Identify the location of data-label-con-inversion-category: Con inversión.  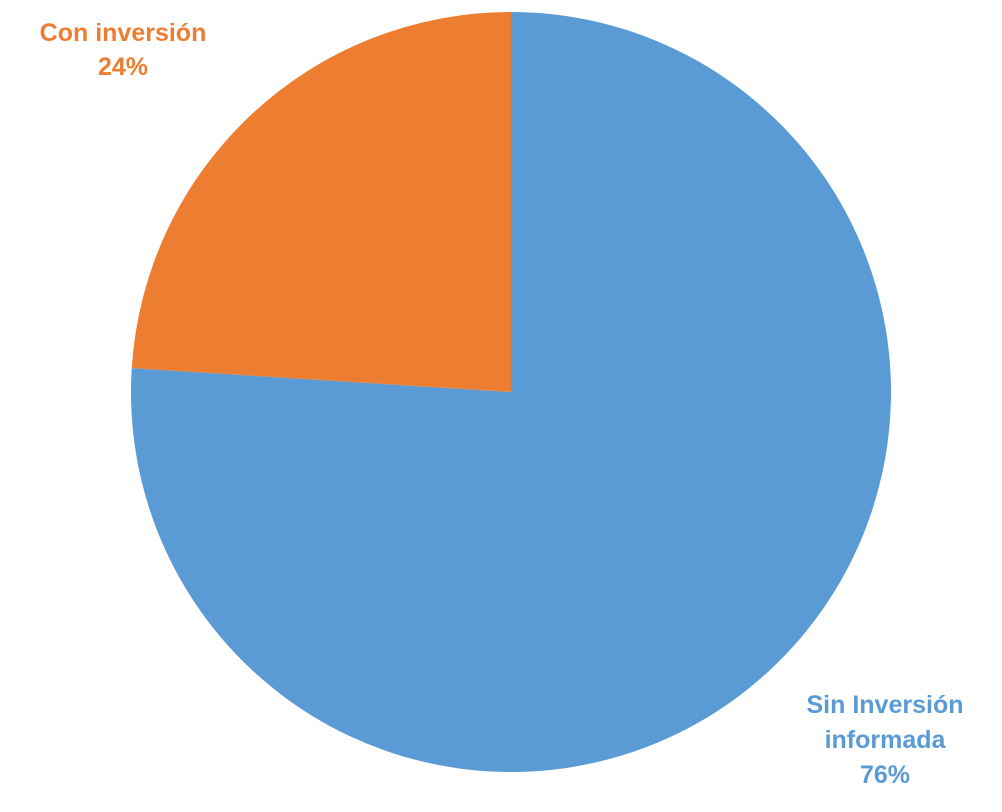
(123, 33).